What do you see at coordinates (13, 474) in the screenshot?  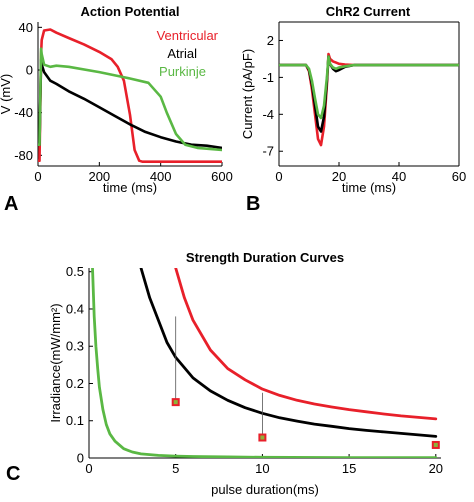 I see `panel-c-letter: C` at bounding box center [13, 474].